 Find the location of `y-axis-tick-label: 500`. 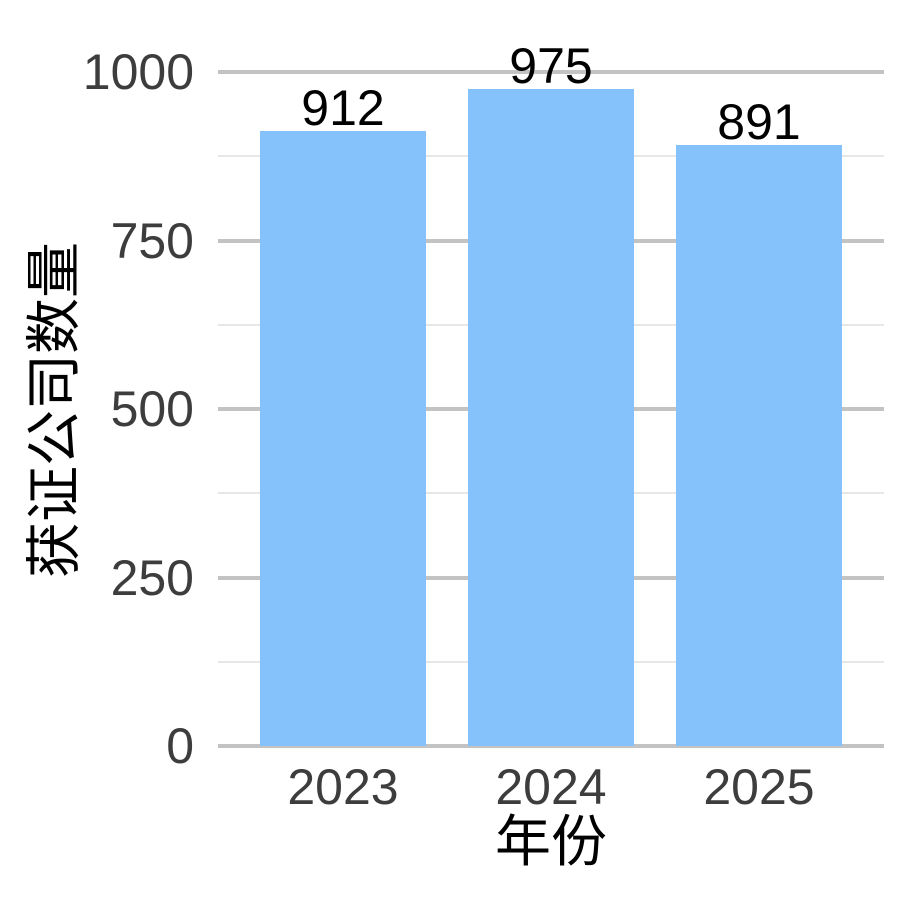

y-axis-tick-label: 500 is located at coordinates (152, 409).